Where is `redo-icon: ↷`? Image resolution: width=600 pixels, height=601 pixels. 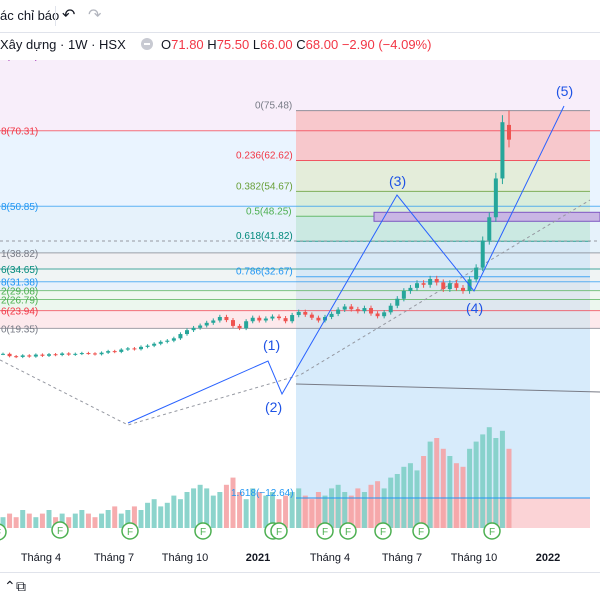
redo-icon: ↷ is located at coordinates (95, 15).